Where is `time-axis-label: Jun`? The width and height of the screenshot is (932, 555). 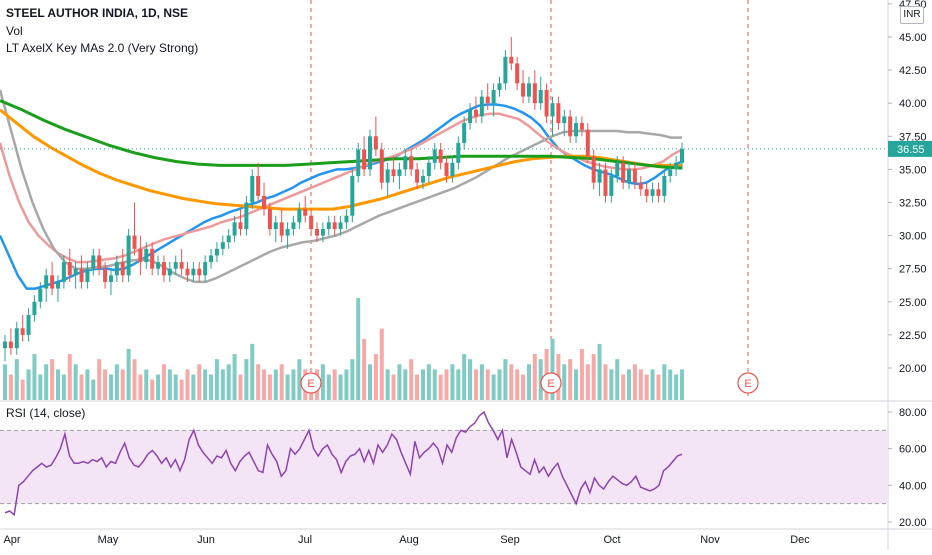 time-axis-label: Jun is located at coordinates (206, 540).